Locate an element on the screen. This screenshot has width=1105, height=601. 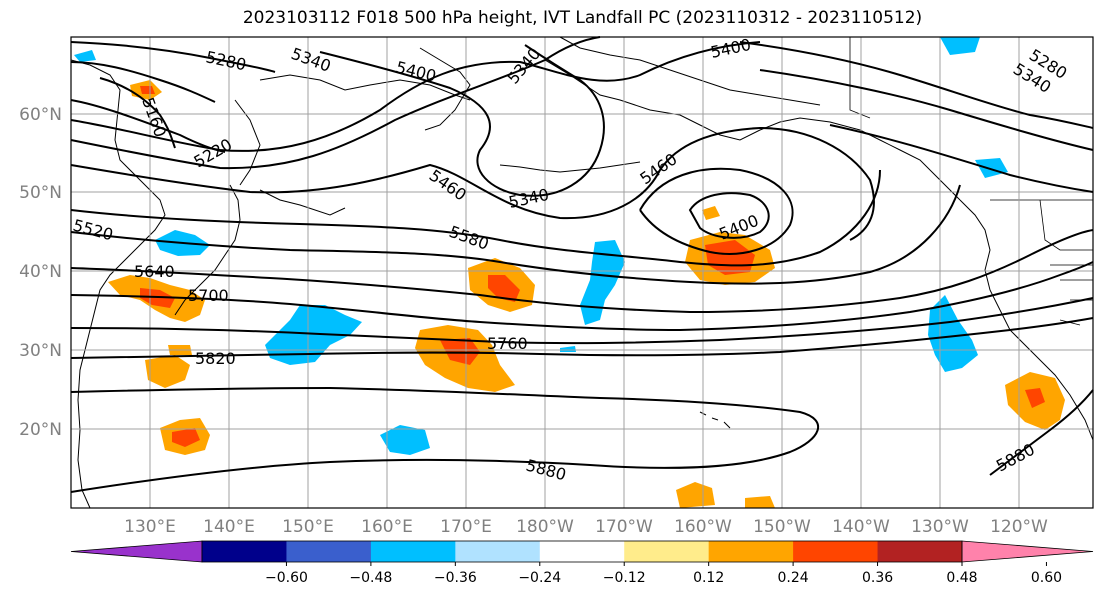
lon-label: 150°W is located at coordinates (782, 527).